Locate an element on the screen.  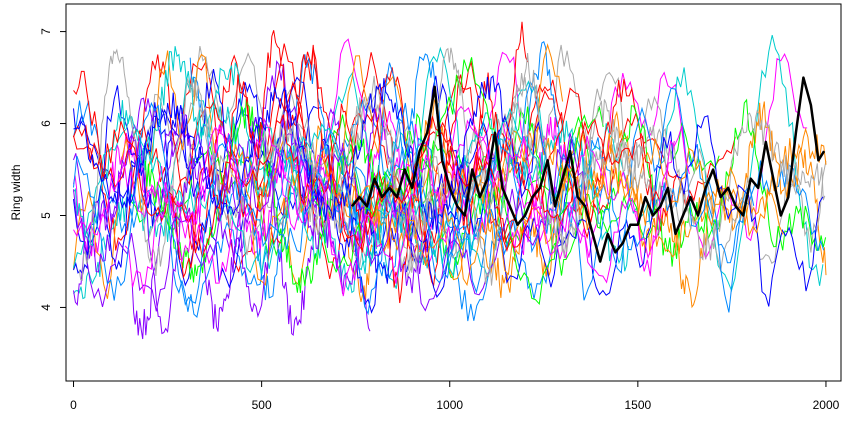
x-axis: 0 500 1000 1500 2000 is located at coordinates (455, 396).